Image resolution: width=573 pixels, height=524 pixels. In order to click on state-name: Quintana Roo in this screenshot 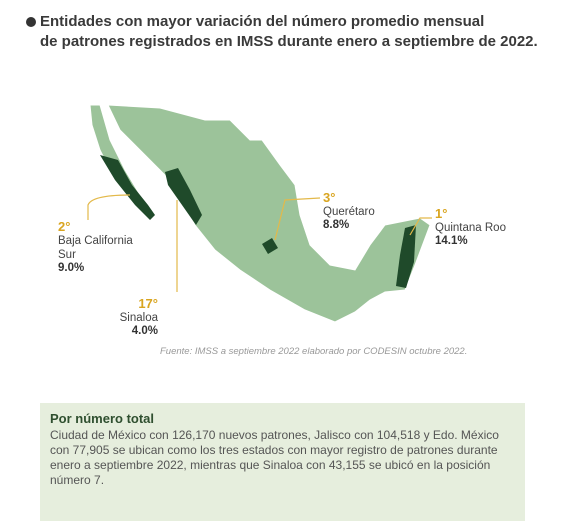, I will do `click(470, 228)`.